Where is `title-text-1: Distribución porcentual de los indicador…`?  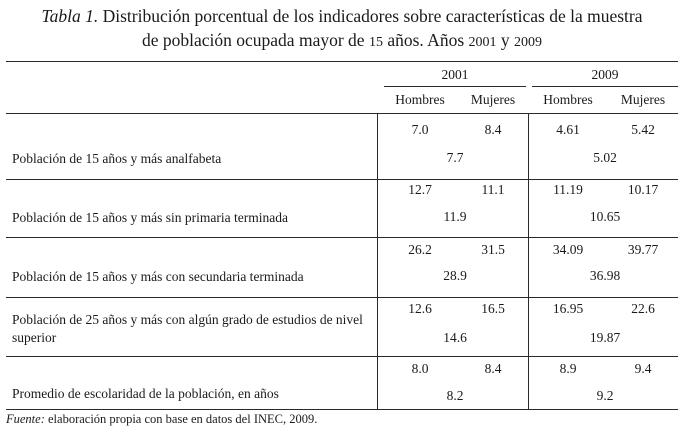 title-text-1: Distribución porcentual de los indicador… is located at coordinates (372, 16).